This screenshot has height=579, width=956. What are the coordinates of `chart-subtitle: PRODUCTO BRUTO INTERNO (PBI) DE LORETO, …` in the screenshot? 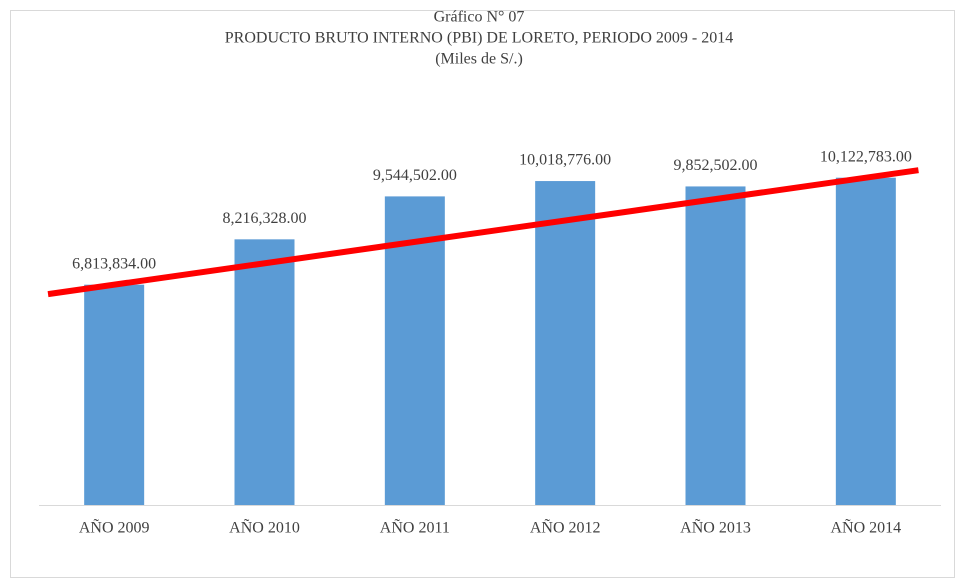 It's located at (479, 38).